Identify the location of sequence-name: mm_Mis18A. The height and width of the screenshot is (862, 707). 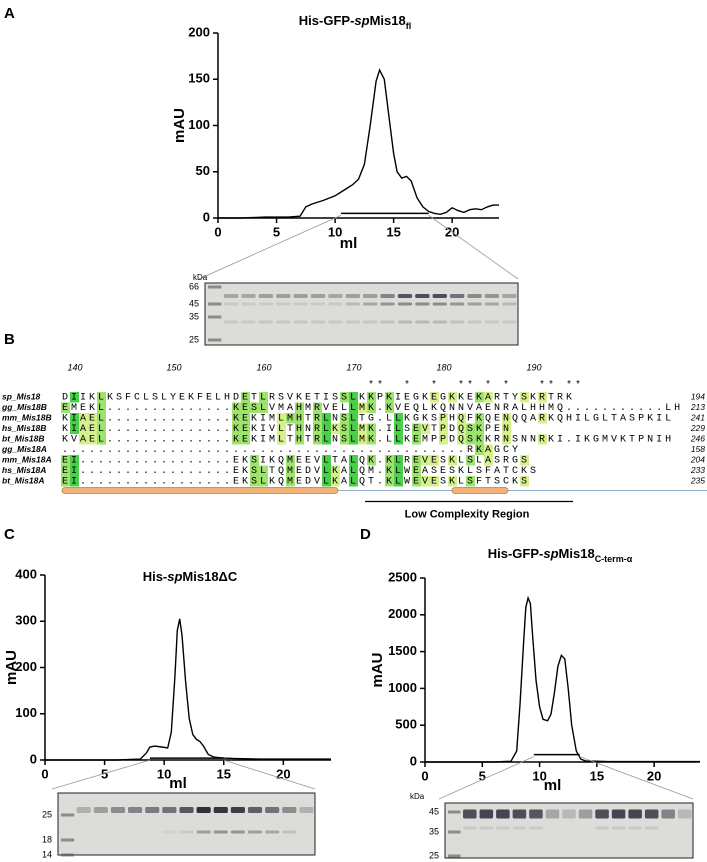
(27, 459).